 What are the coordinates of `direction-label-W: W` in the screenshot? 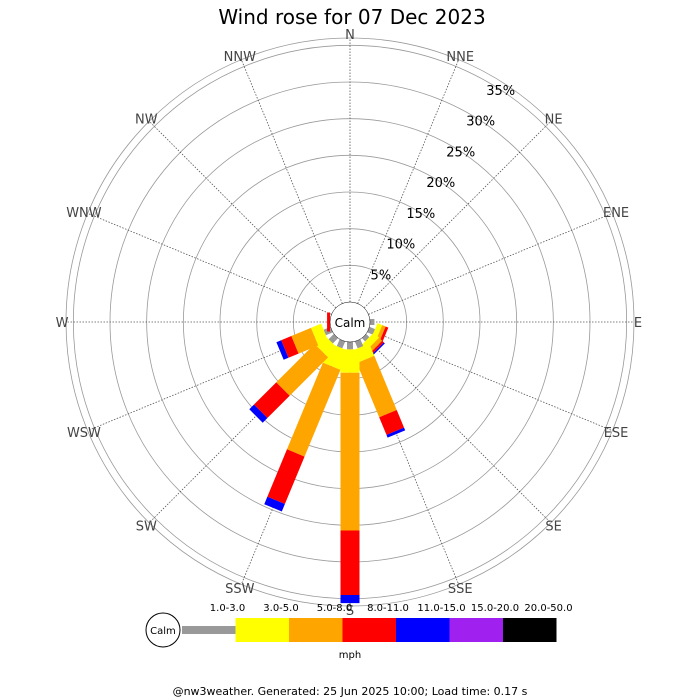 It's located at (62, 323).